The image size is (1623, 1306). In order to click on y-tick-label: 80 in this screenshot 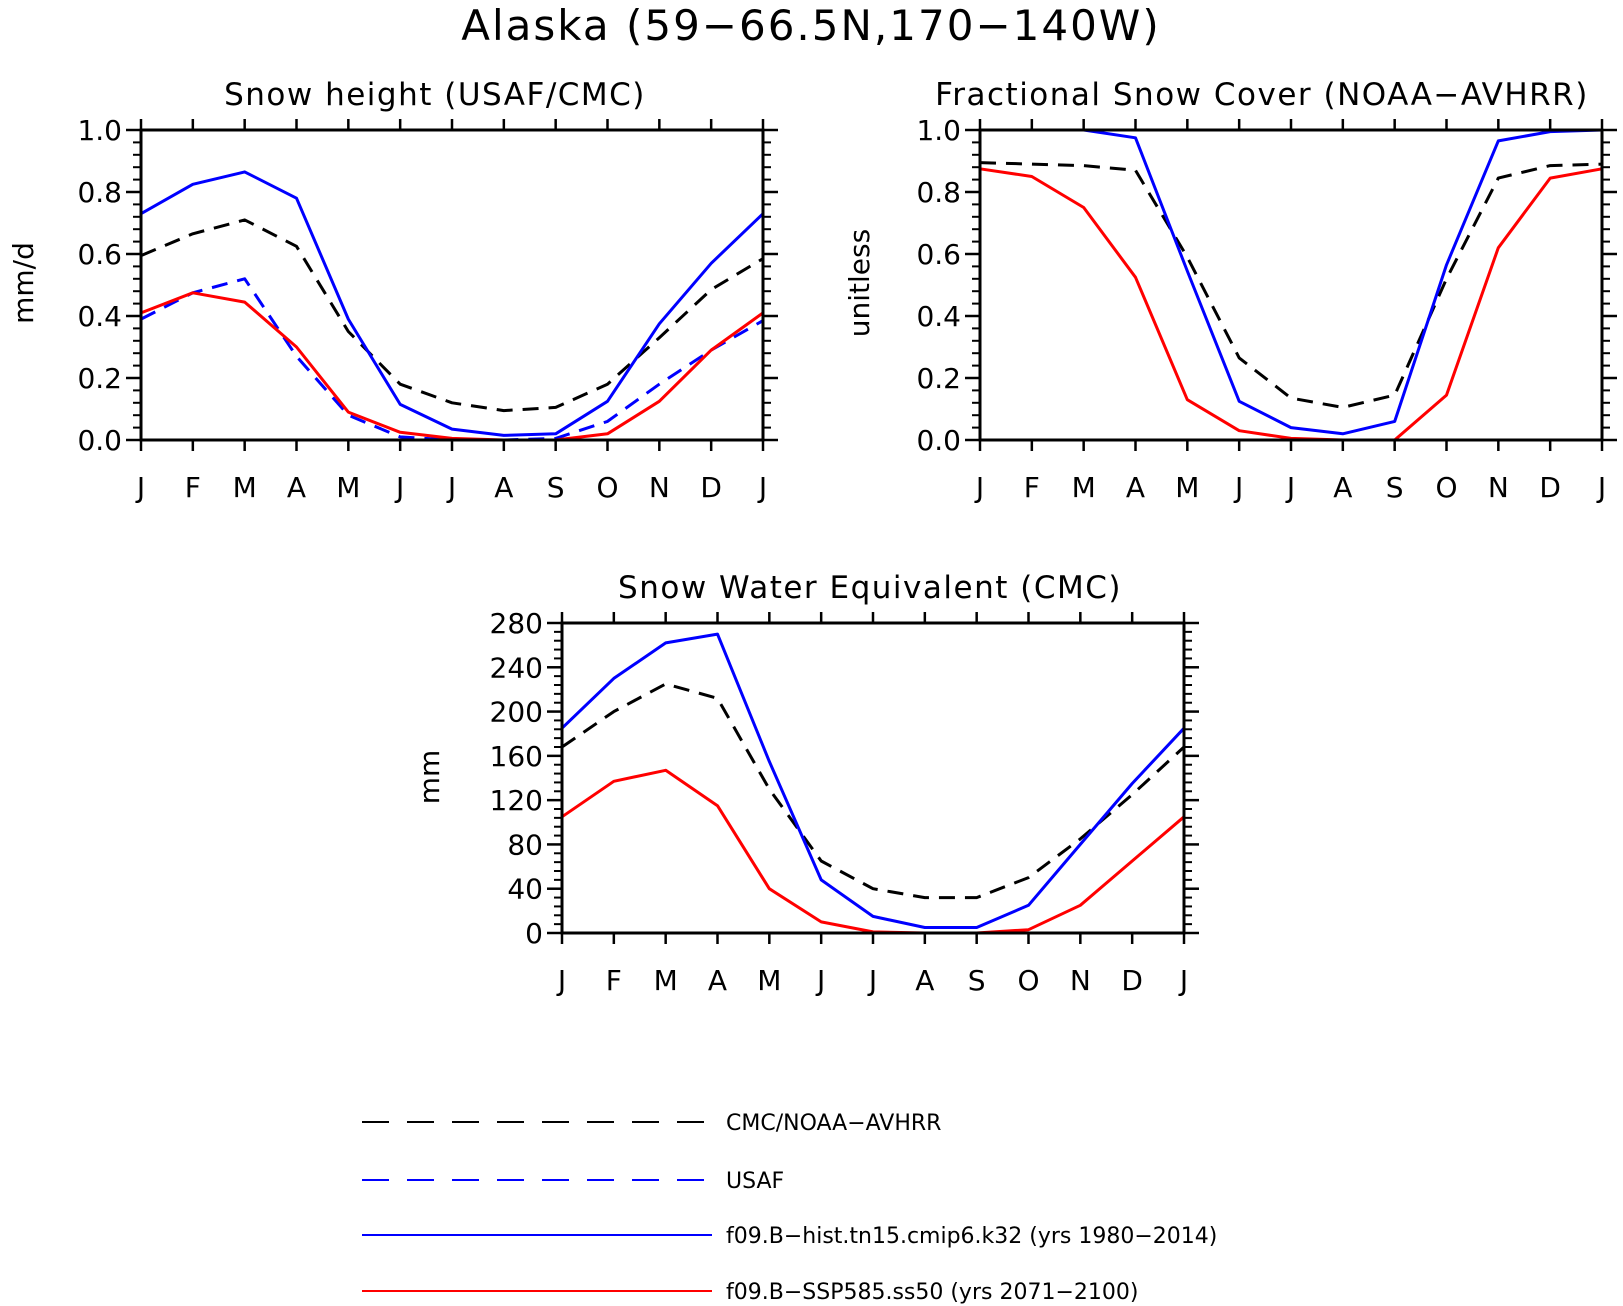, I will do `click(525, 844)`.